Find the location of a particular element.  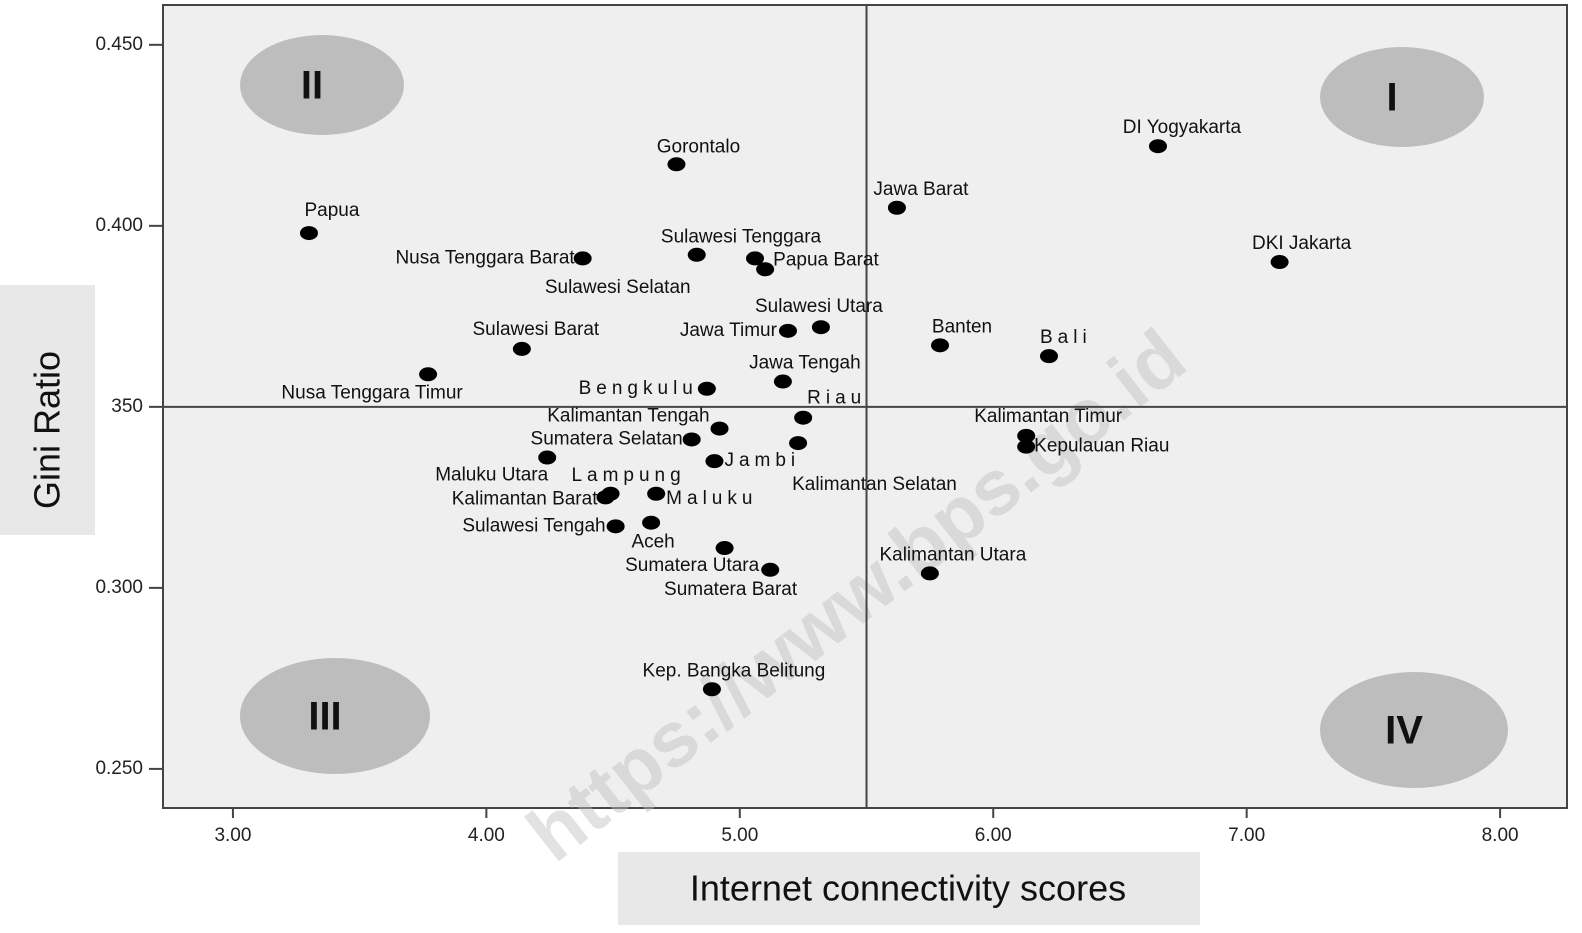

y-tick-label: 350 is located at coordinates (127, 406).